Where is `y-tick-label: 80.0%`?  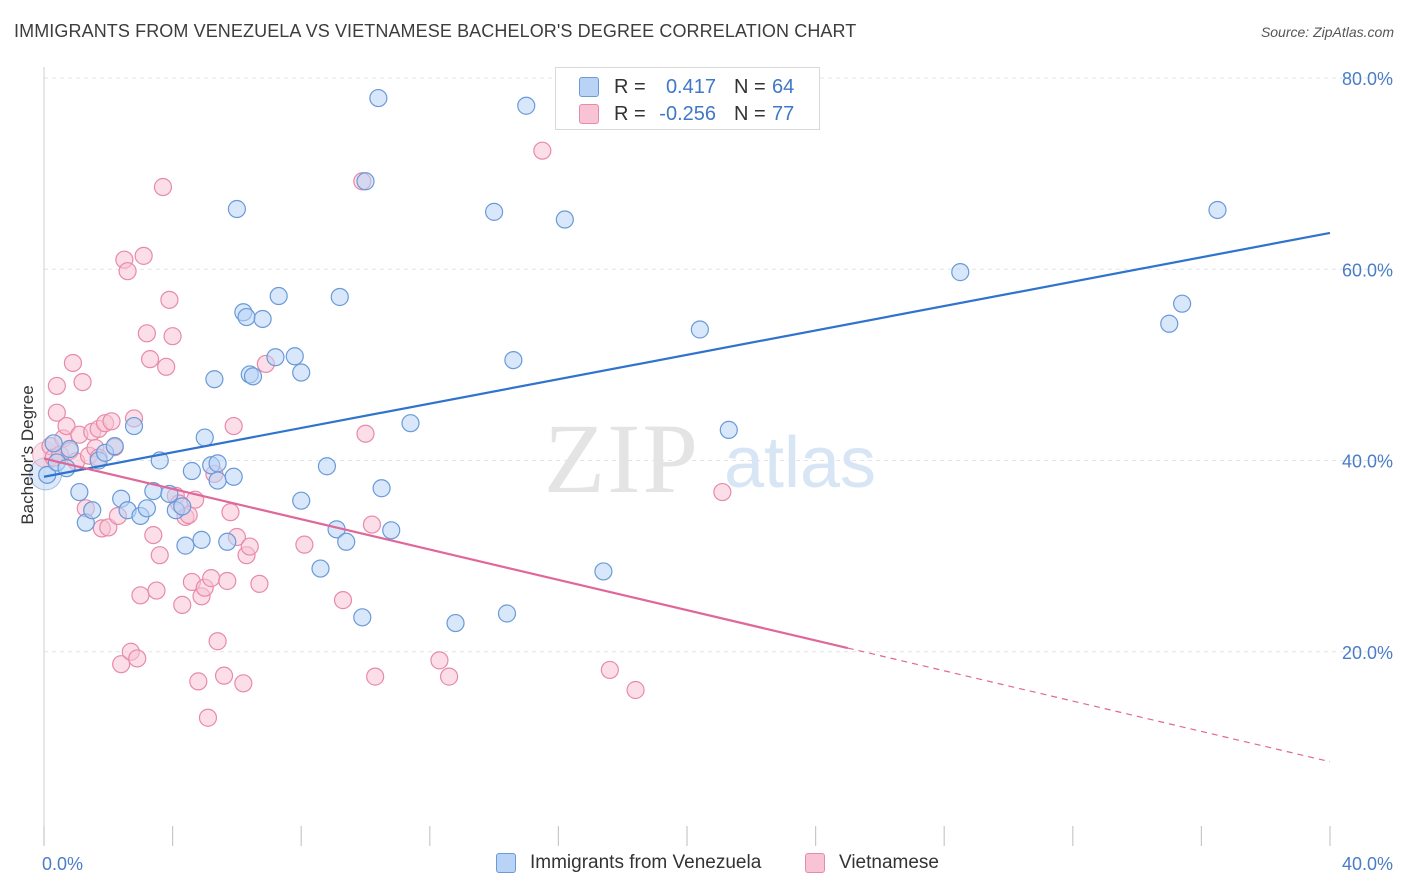
y-tick-label: 80.0% is located at coordinates (1367, 79).